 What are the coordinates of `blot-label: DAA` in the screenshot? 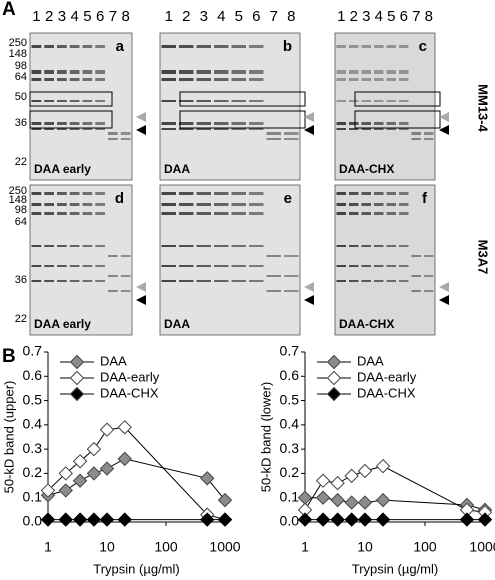 It's located at (177, 324).